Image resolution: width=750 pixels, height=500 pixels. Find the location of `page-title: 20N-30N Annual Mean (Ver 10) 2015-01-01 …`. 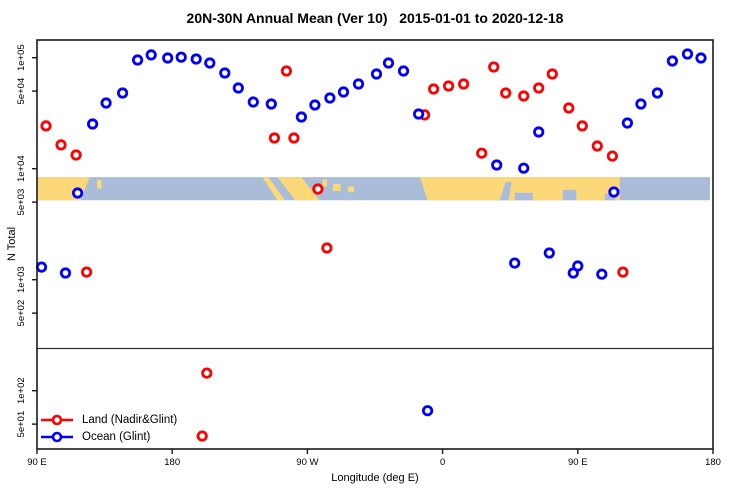

page-title: 20N-30N Annual Mean (Ver 10) 2015-01-01 … is located at coordinates (375, 18).